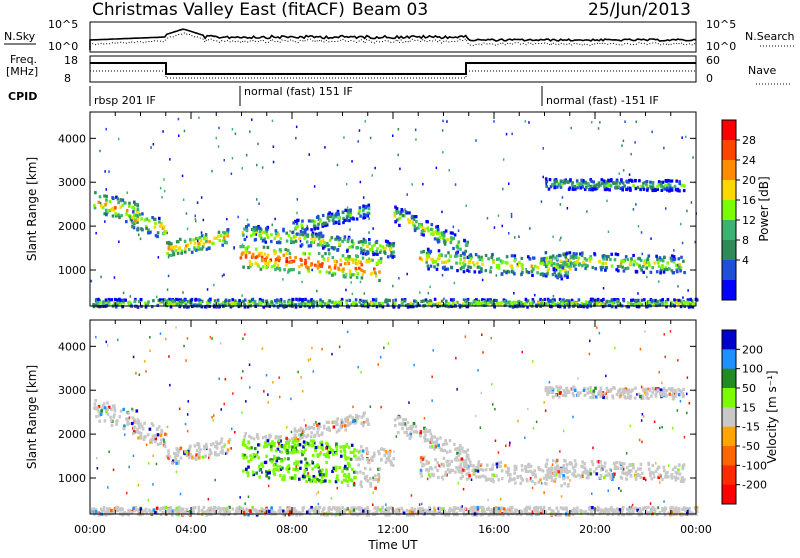  I want to click on cpid-label: CPID, so click(22, 96).